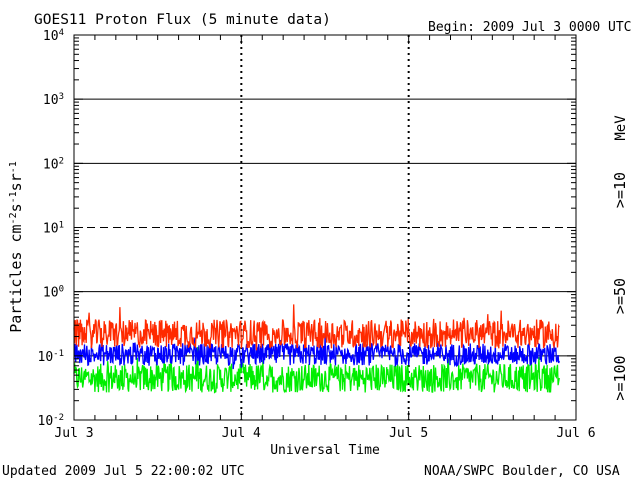  What do you see at coordinates (522, 471) in the screenshot?
I see `credit-label: NOAA/SWPC Boulder, CO USA` at bounding box center [522, 471].